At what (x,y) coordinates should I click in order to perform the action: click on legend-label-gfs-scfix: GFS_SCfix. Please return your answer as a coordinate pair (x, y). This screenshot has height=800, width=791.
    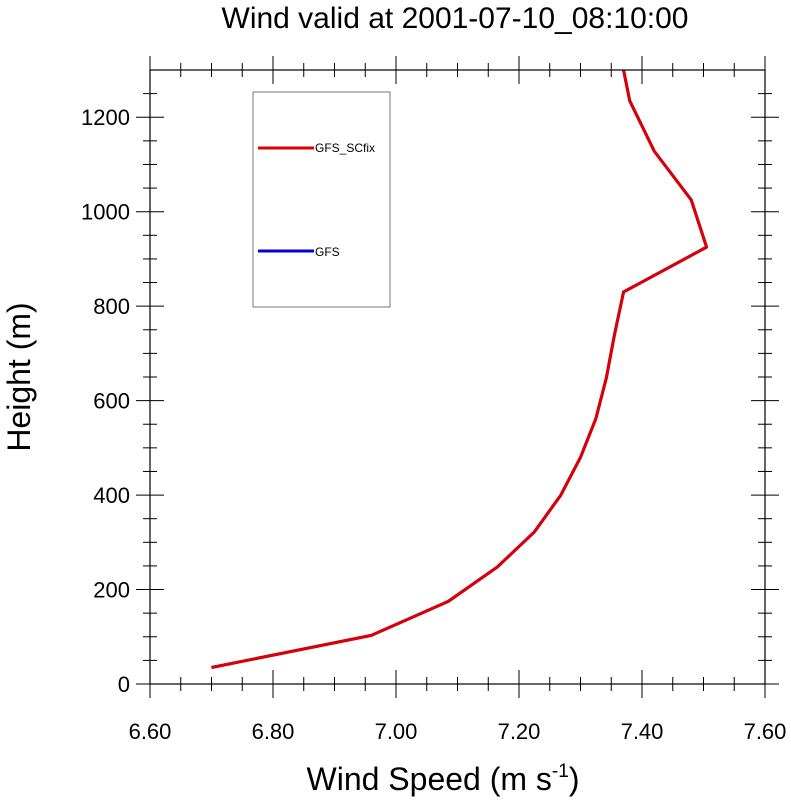
    Looking at the image, I should click on (345, 148).